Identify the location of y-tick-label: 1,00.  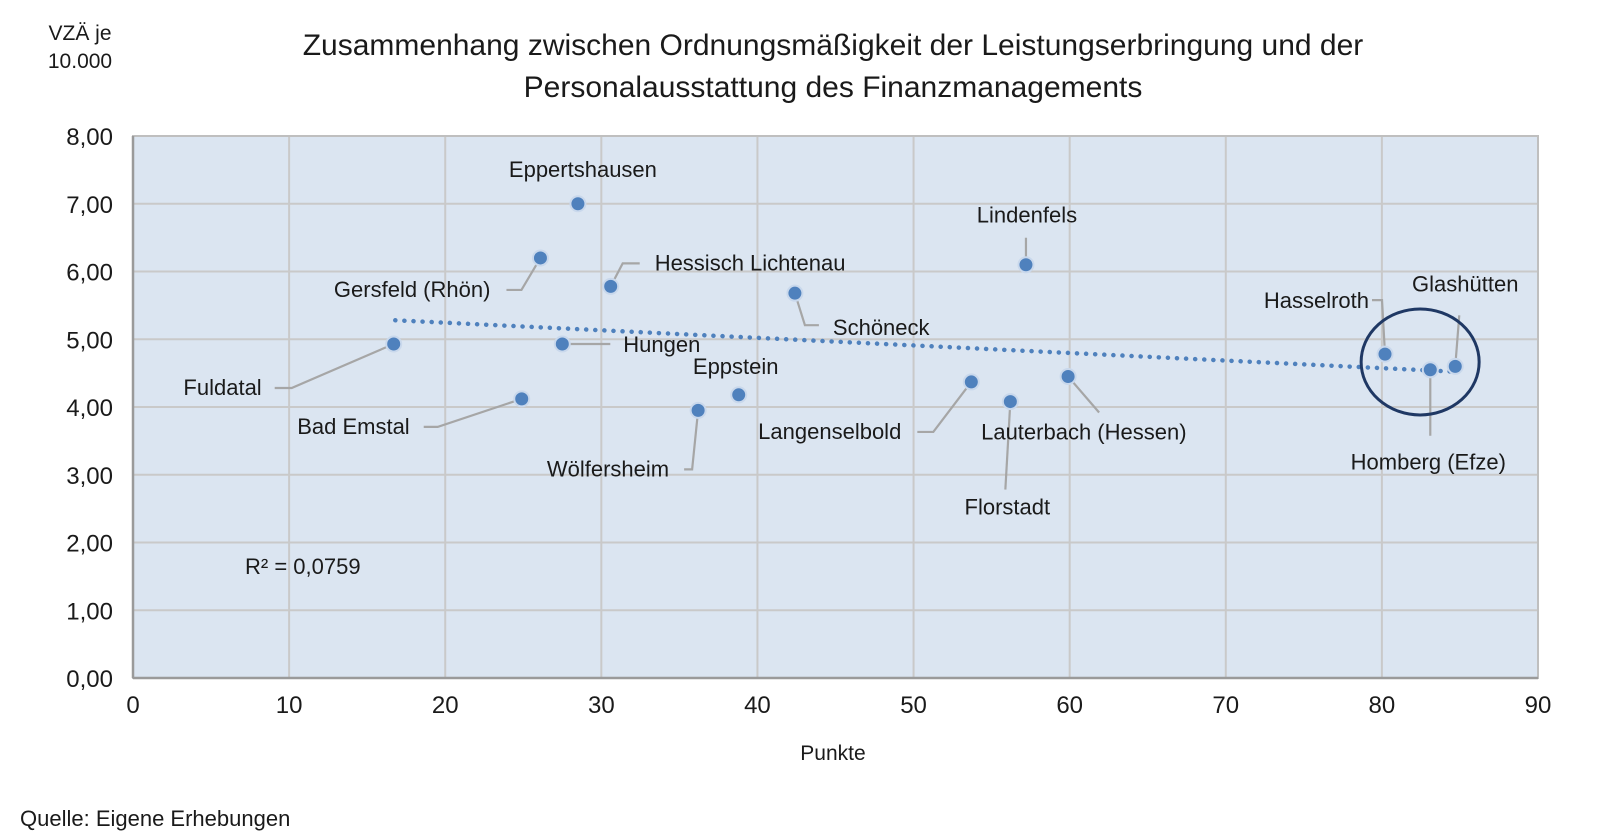
(89, 611).